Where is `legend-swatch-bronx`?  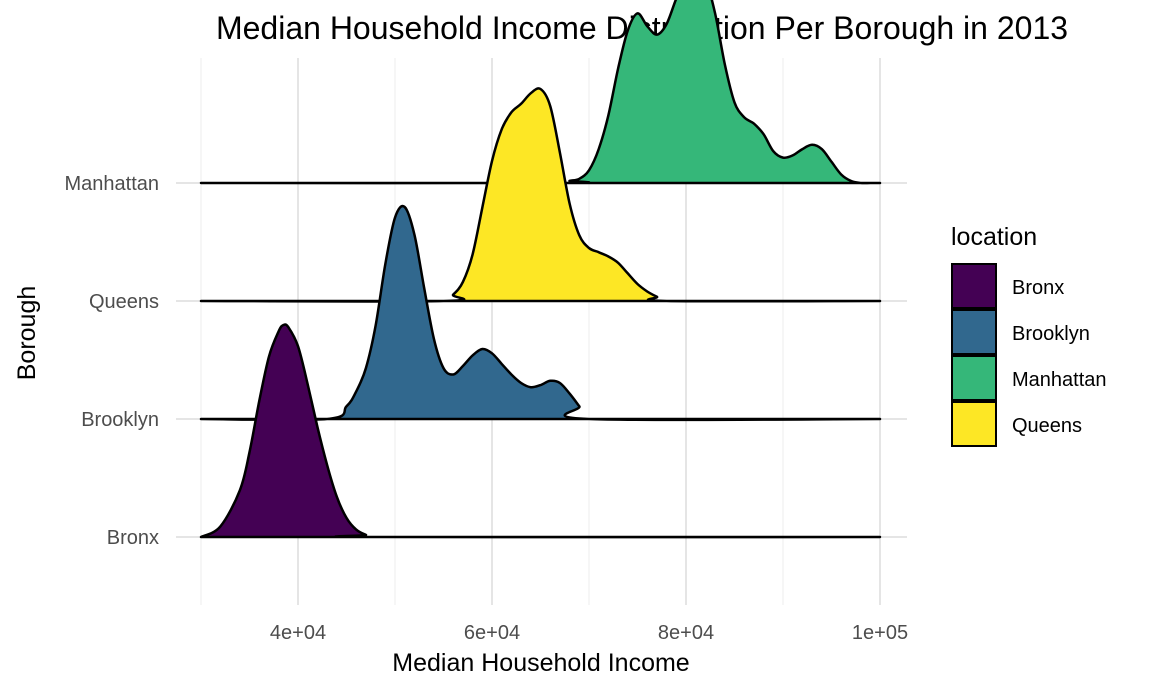 legend-swatch-bronx is located at coordinates (974, 286).